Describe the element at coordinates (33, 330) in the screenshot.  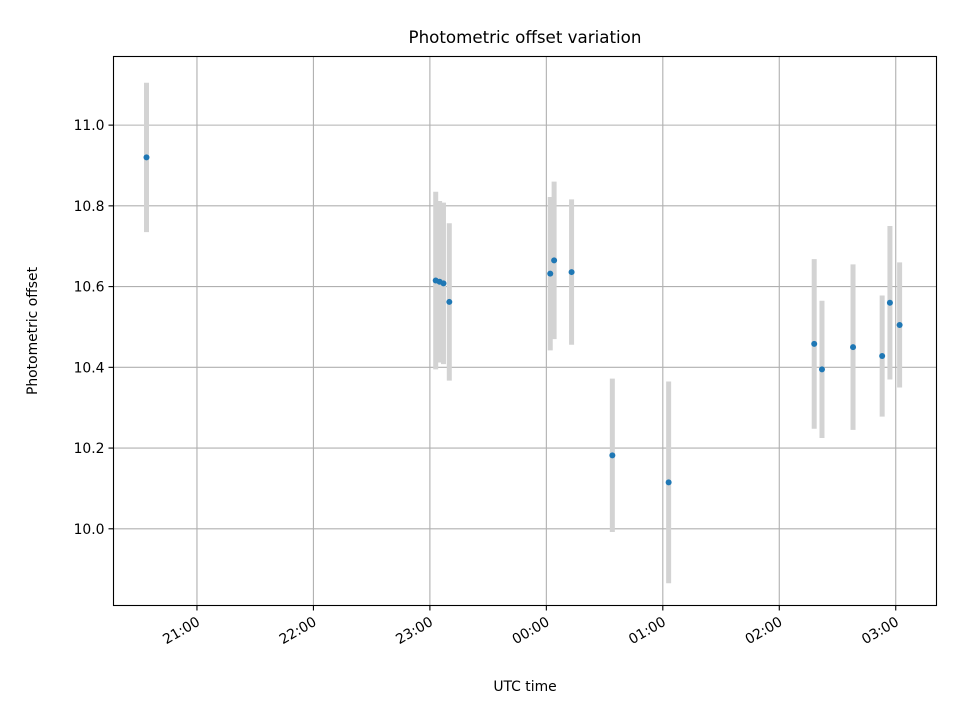
I see `y-axis-label: Photometric offset` at that location.